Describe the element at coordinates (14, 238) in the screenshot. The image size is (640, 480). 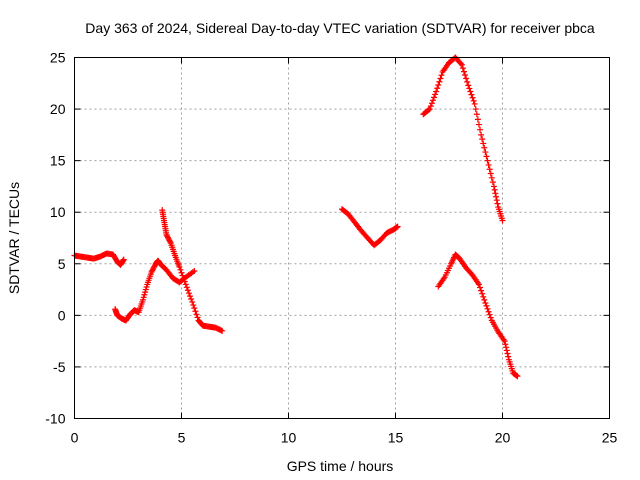
I see `y-axis-label: SDTVAR / TECUs` at that location.